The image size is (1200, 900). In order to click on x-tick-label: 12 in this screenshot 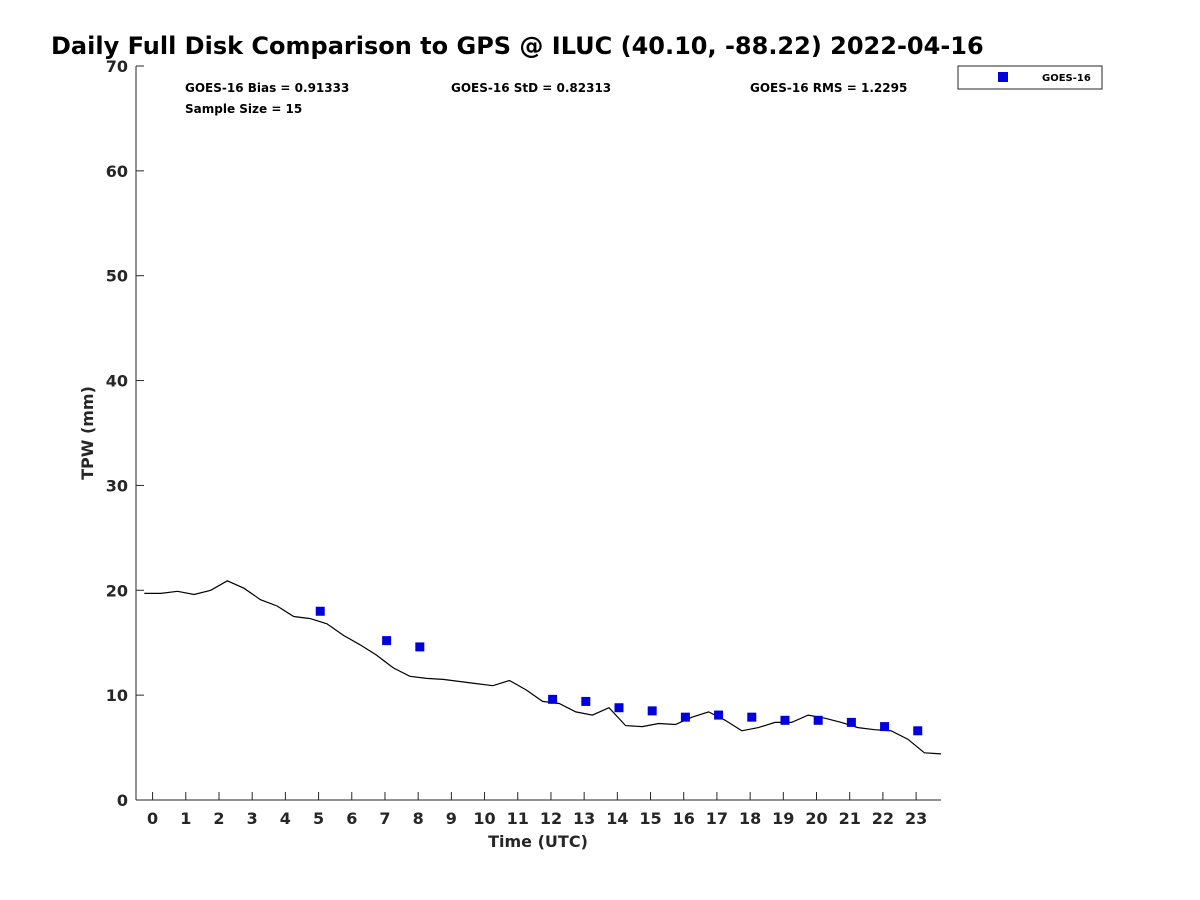, I will do `click(551, 818)`.